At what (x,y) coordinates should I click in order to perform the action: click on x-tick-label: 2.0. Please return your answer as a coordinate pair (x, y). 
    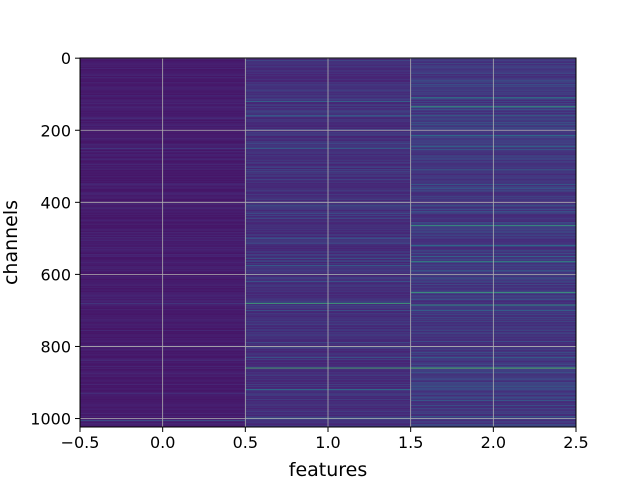
    Looking at the image, I should click on (493, 442).